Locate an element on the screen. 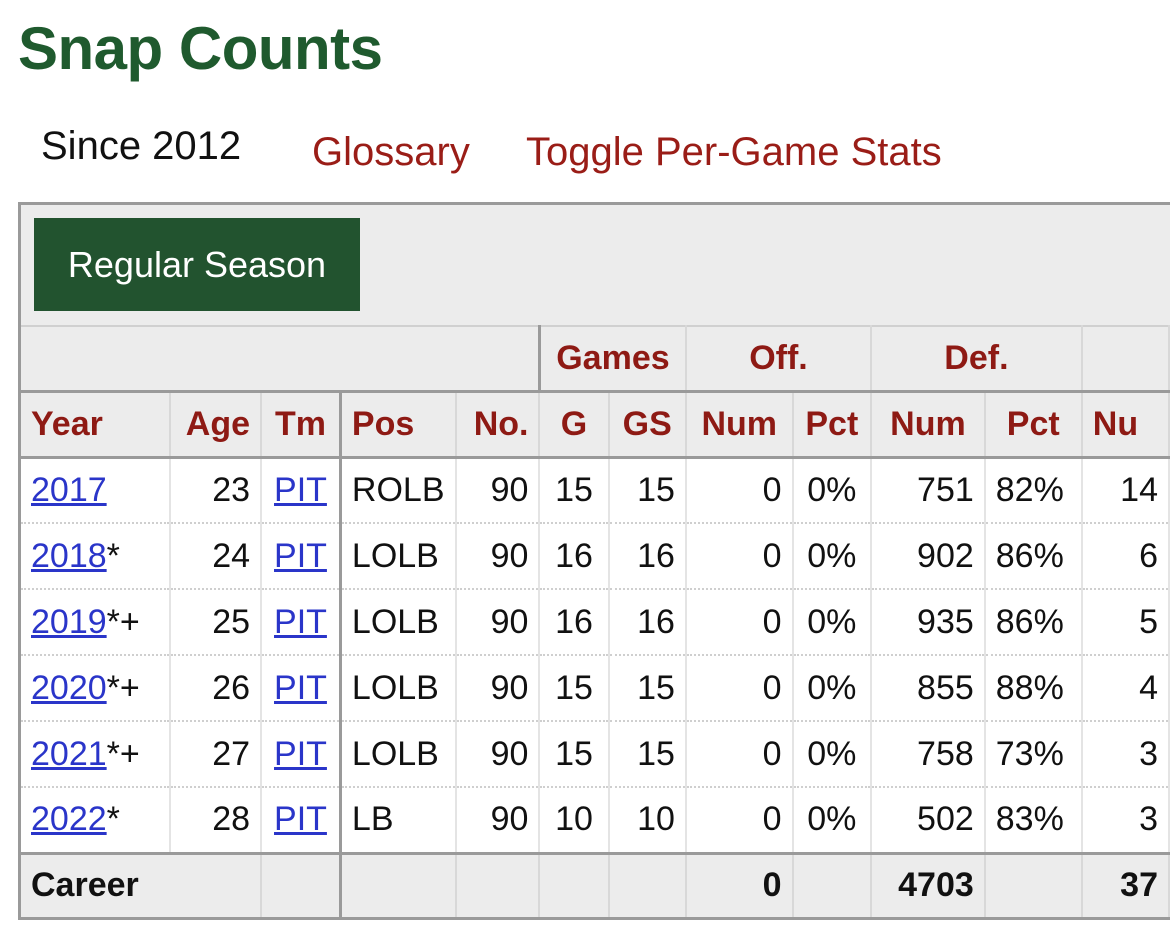 The height and width of the screenshot is (927, 1170). cell-year: 2018* is located at coordinates (94, 556).